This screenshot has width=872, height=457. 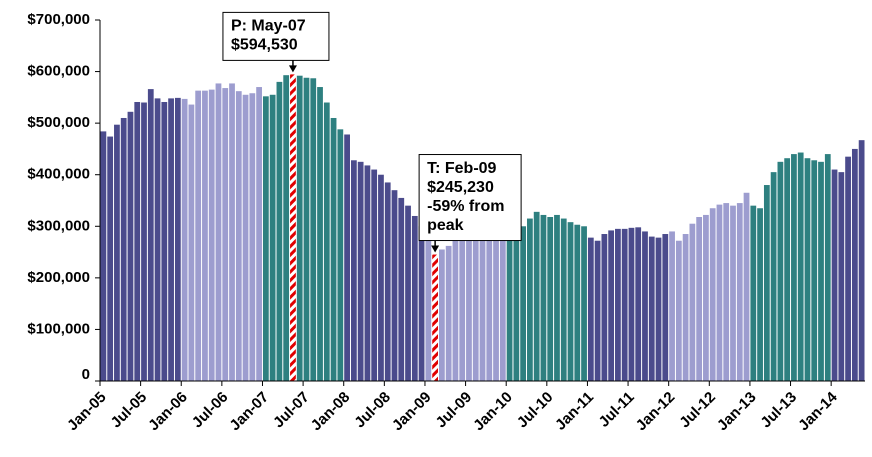 What do you see at coordinates (291, 410) in the screenshot?
I see `x-tick-label: Jul-07` at bounding box center [291, 410].